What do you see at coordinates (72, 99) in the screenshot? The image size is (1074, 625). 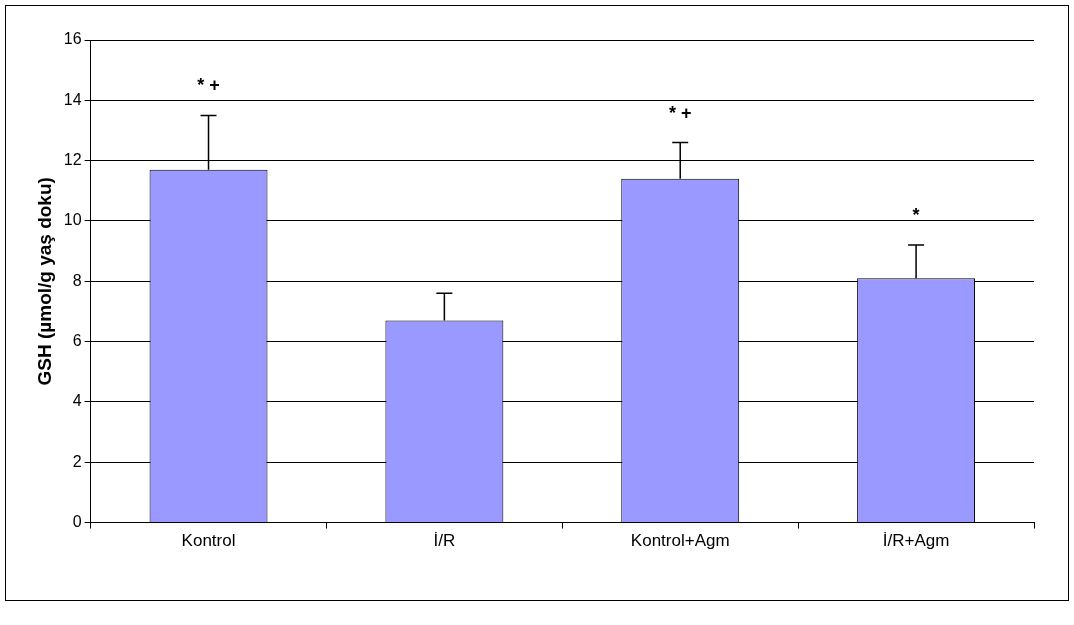 I see `y-tick-label: 14` at bounding box center [72, 99].